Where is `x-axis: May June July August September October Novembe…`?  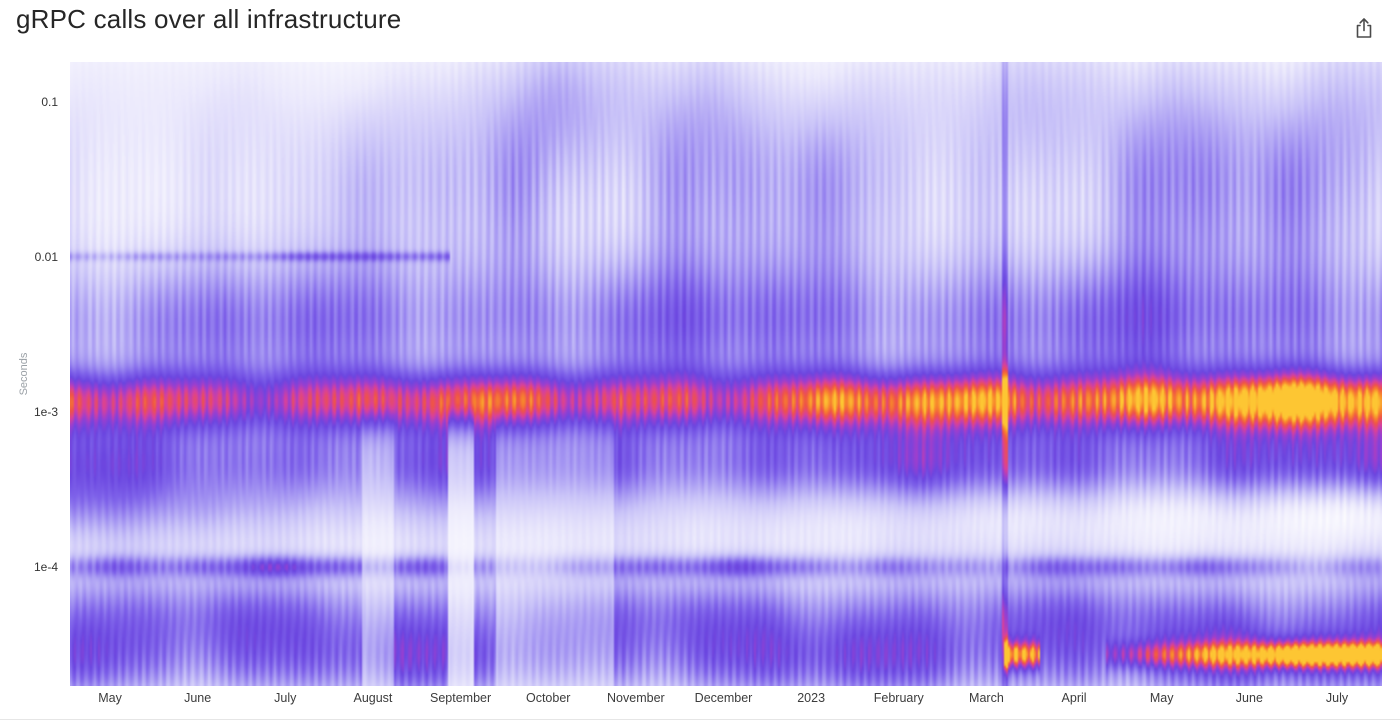 x-axis: May June July August September October Novembe… is located at coordinates (726, 701).